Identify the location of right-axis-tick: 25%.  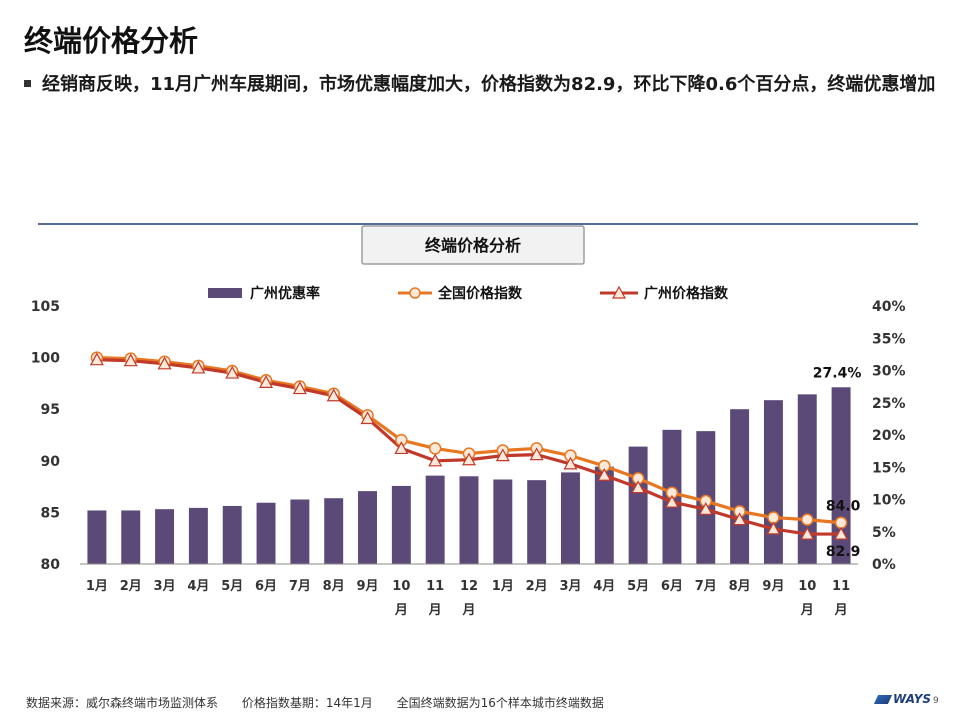
(889, 404).